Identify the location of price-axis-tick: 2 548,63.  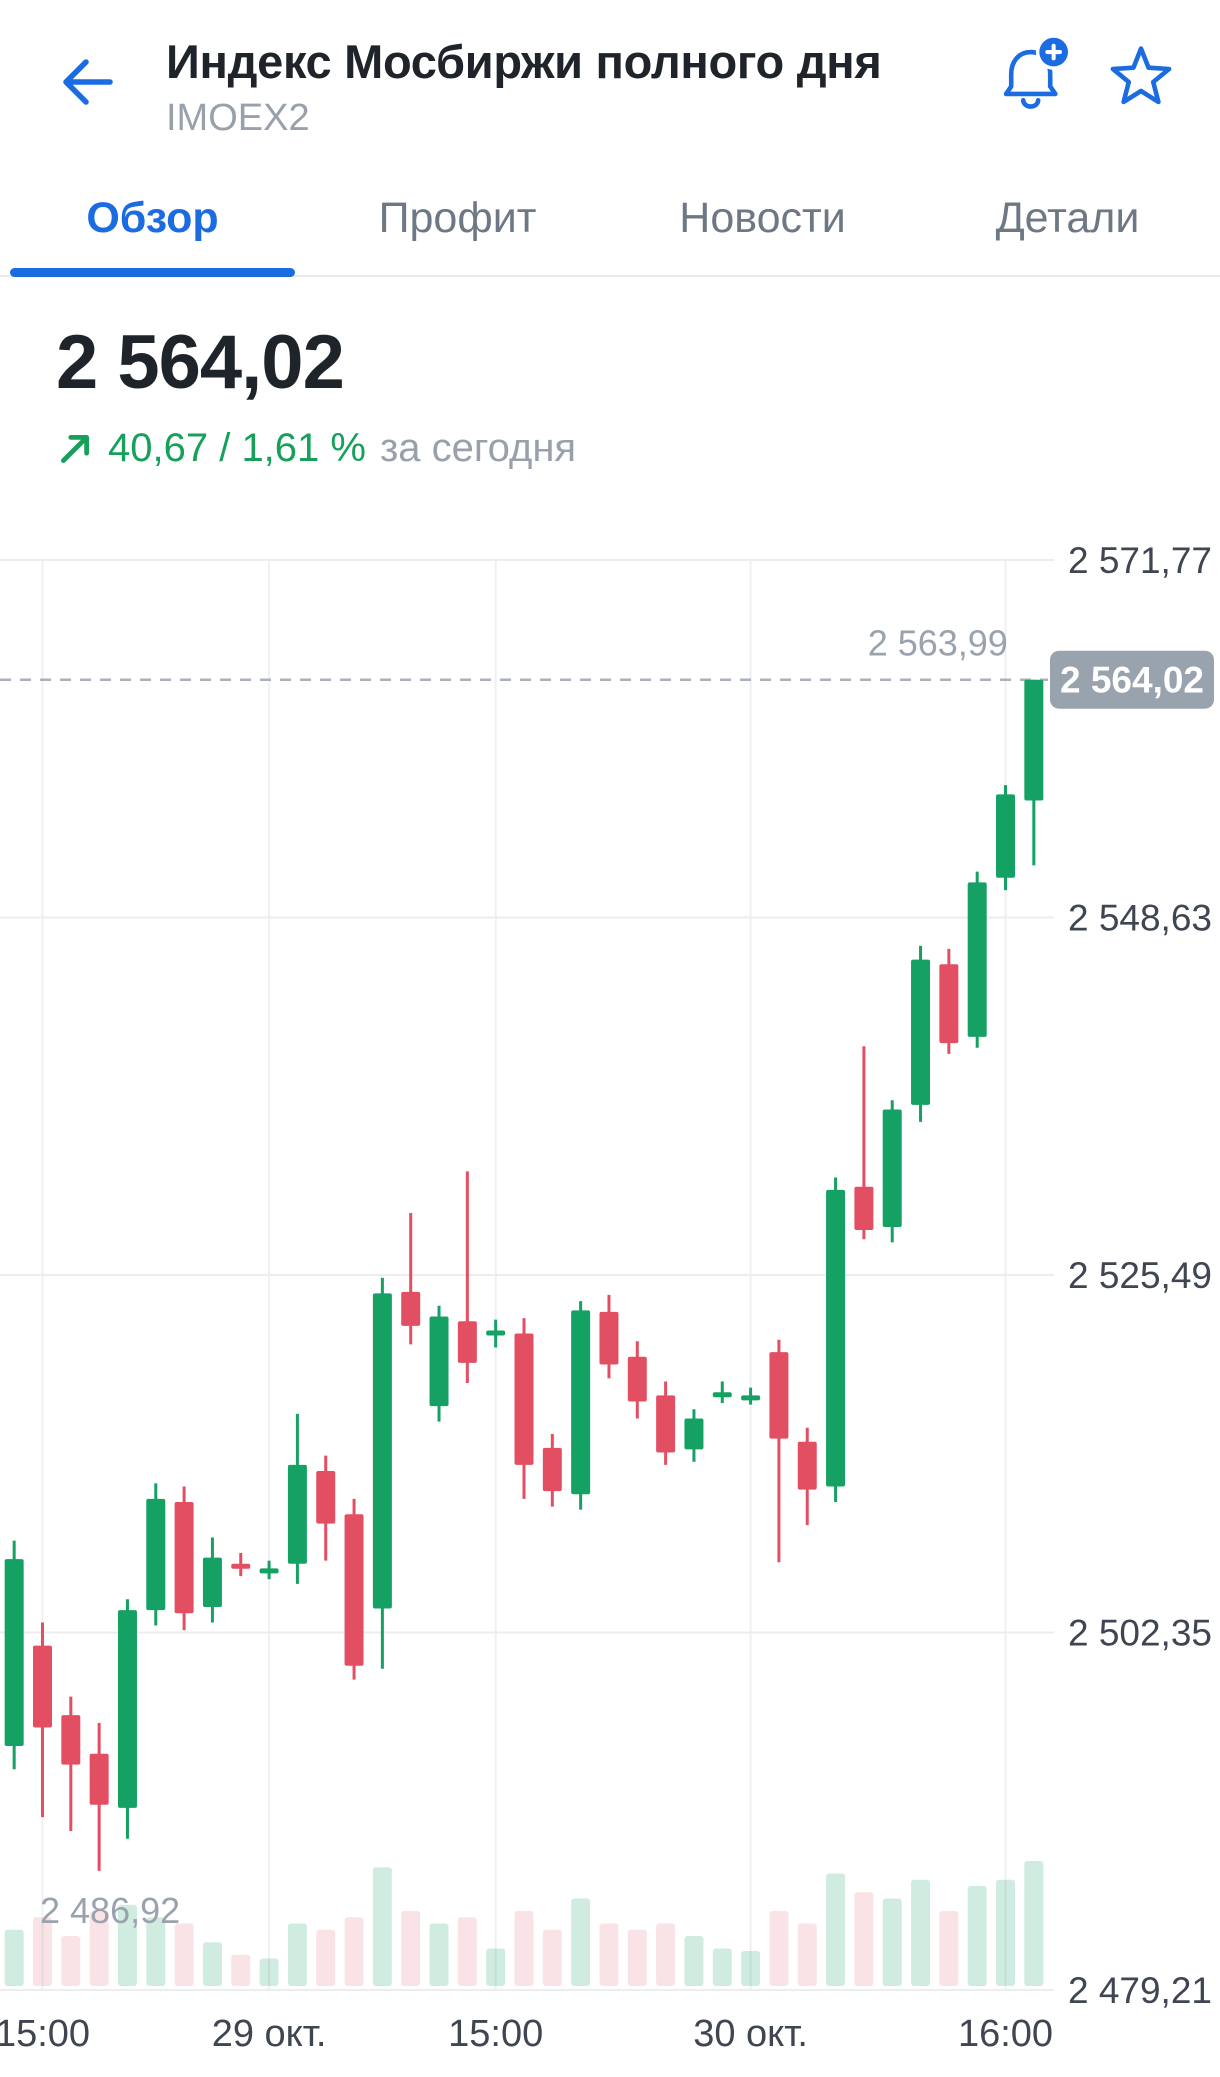
(1140, 918).